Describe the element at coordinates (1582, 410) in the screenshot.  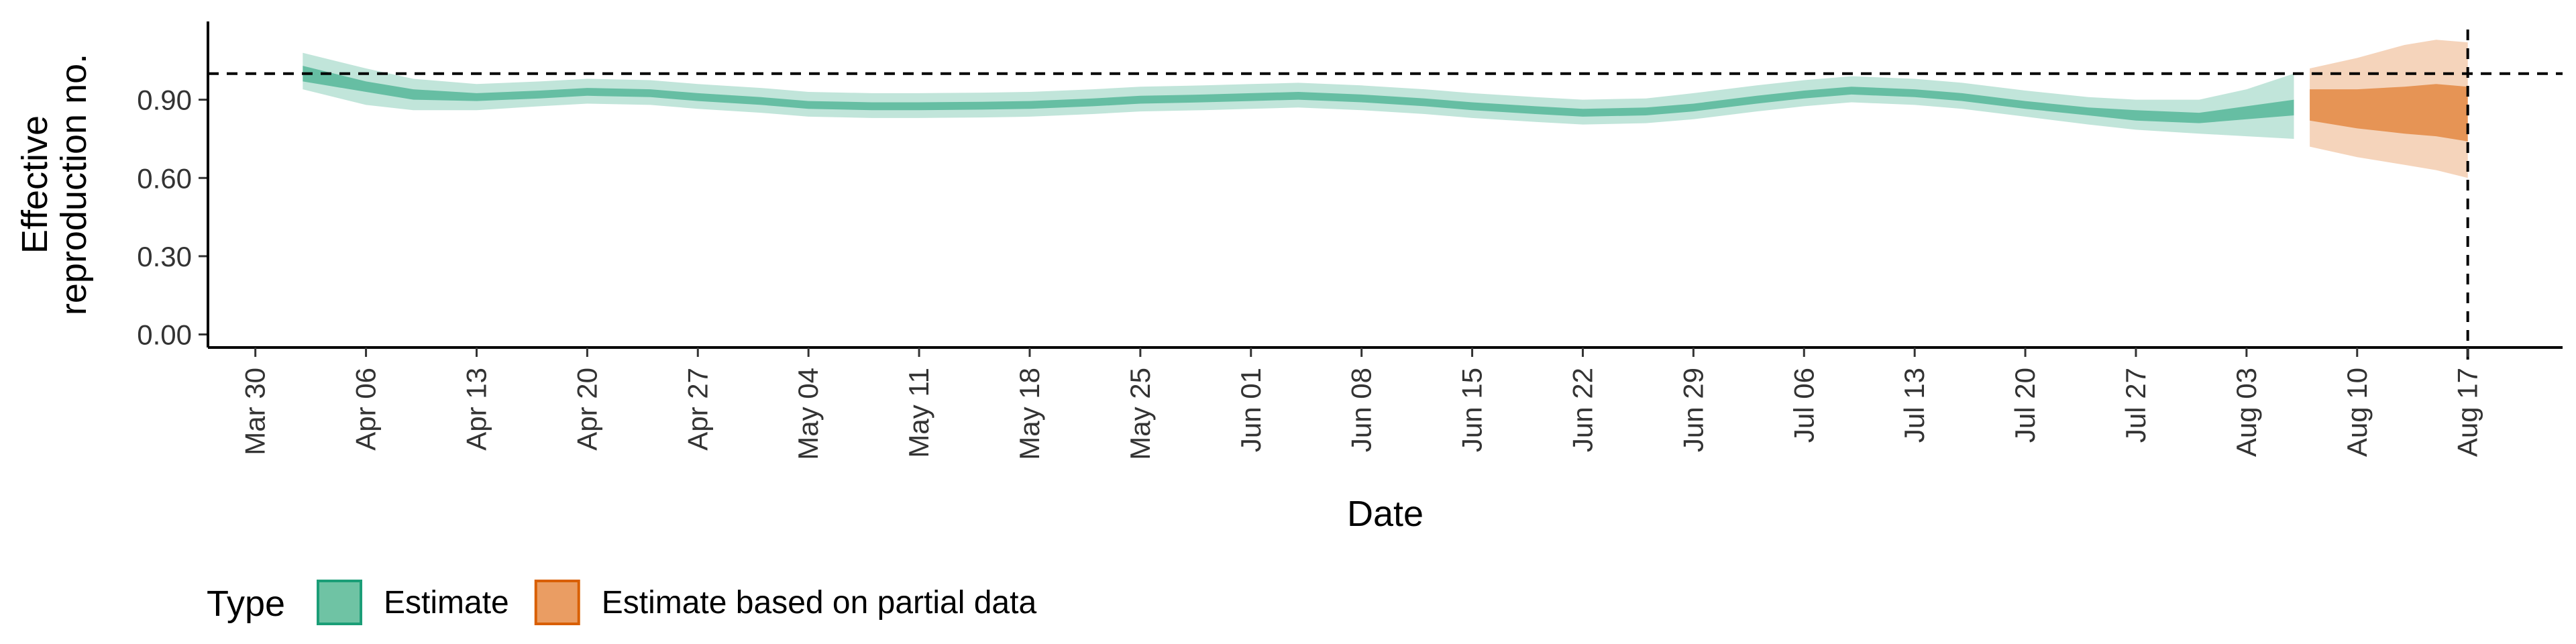
I see `x-tick-label: Jun 22` at that location.